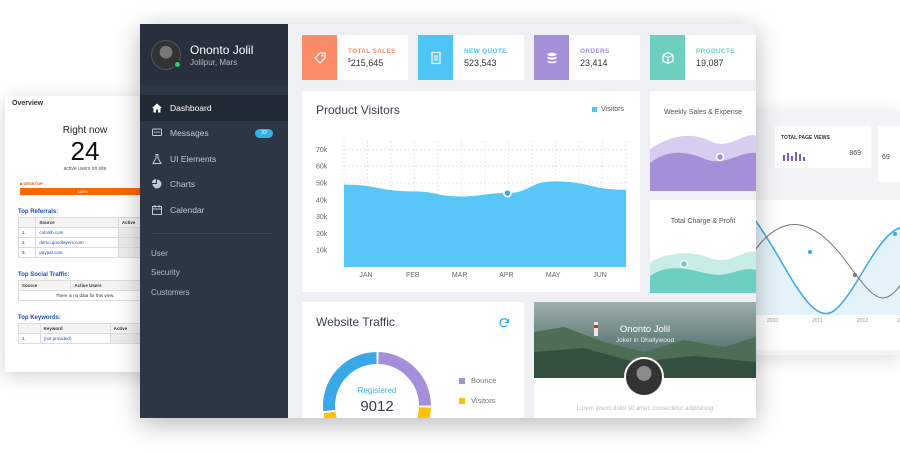  Describe the element at coordinates (645, 329) in the screenshot. I see `profile-card-name: Ononto Jolil` at that location.